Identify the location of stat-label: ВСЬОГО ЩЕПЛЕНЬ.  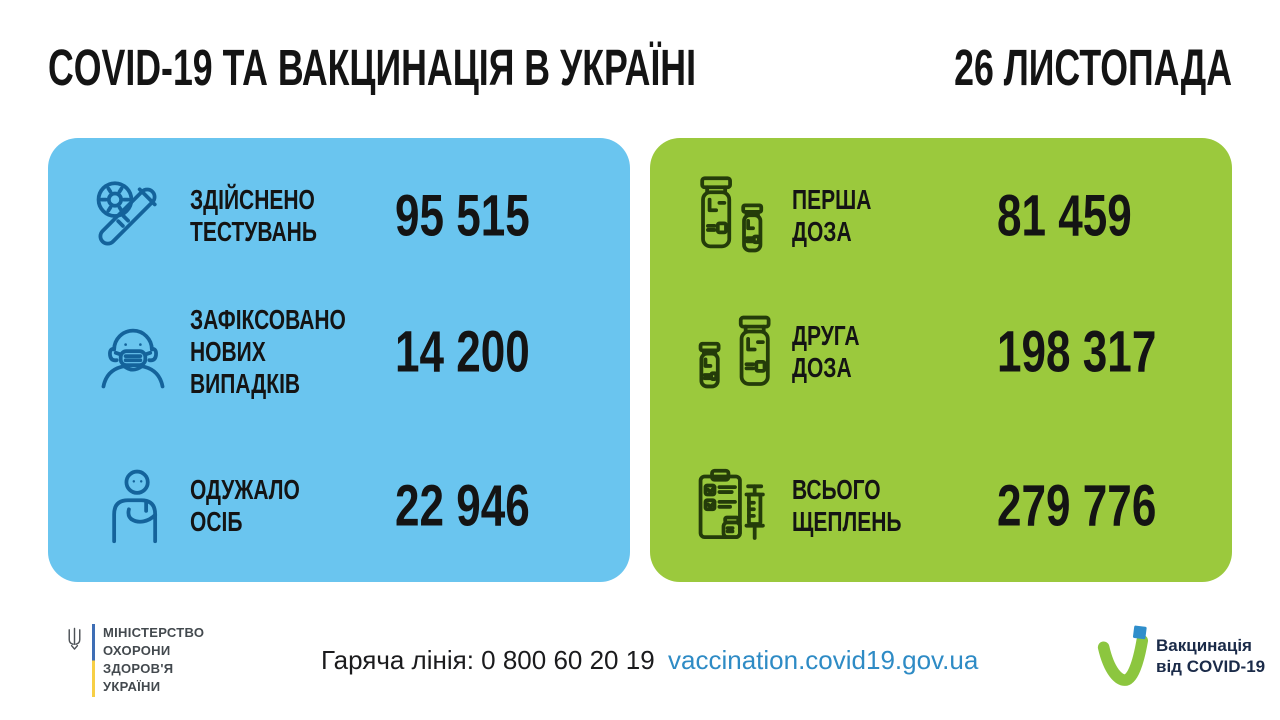
(847, 505).